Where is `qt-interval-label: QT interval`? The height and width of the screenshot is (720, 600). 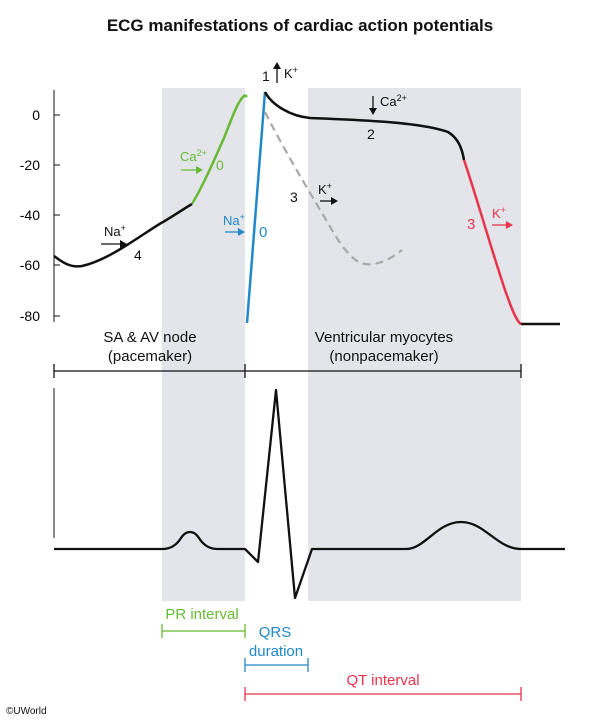
qt-interval-label: QT interval is located at coordinates (382, 680).